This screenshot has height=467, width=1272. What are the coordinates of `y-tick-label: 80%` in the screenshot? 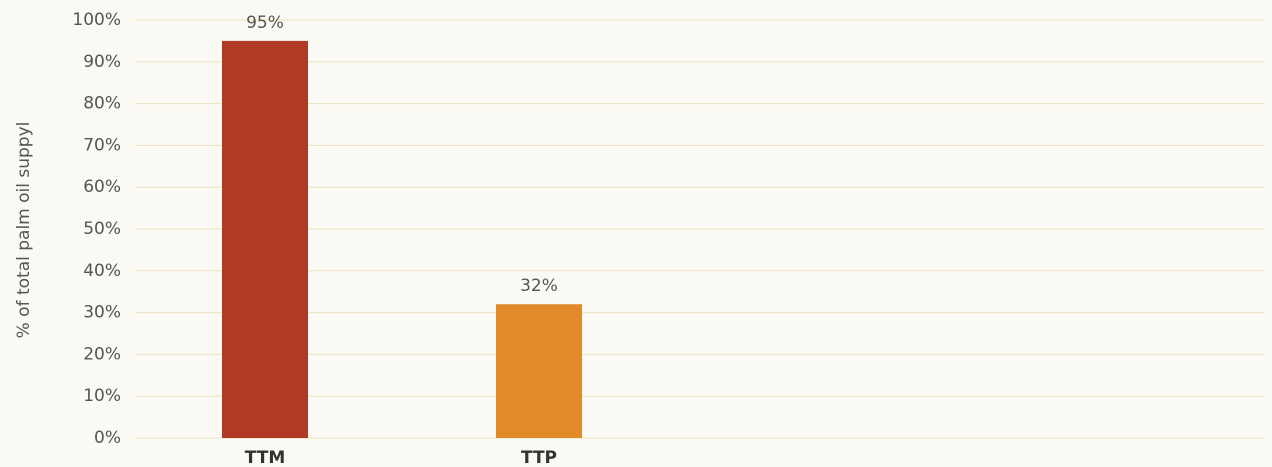 It's located at (102, 104).